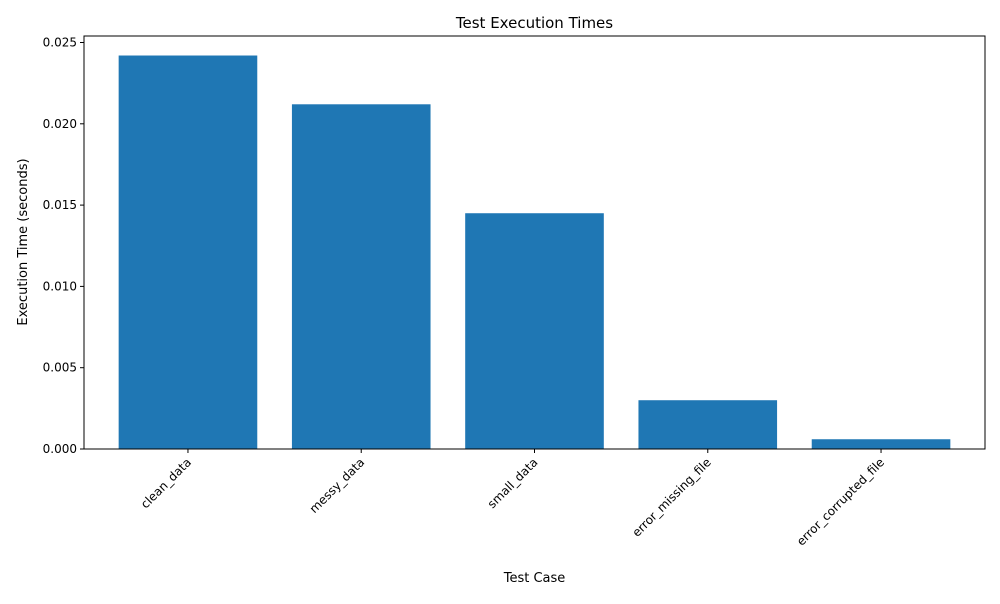 Image resolution: width=1000 pixels, height=604 pixels. What do you see at coordinates (23, 241) in the screenshot?
I see `y-axis-label: Execution Time (seconds)` at bounding box center [23, 241].